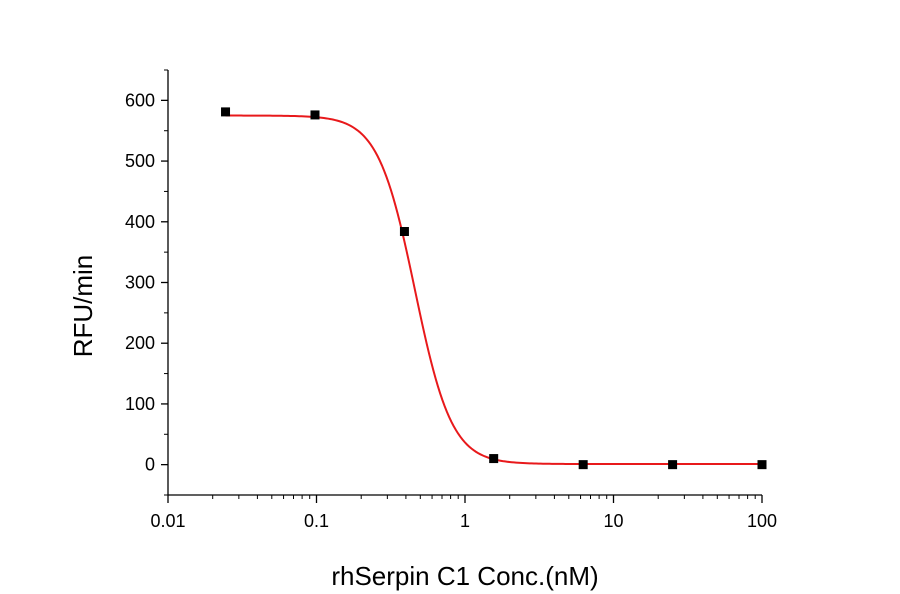 This screenshot has height=594, width=900. Describe the element at coordinates (762, 521) in the screenshot. I see `x-tick-label: 100` at that location.